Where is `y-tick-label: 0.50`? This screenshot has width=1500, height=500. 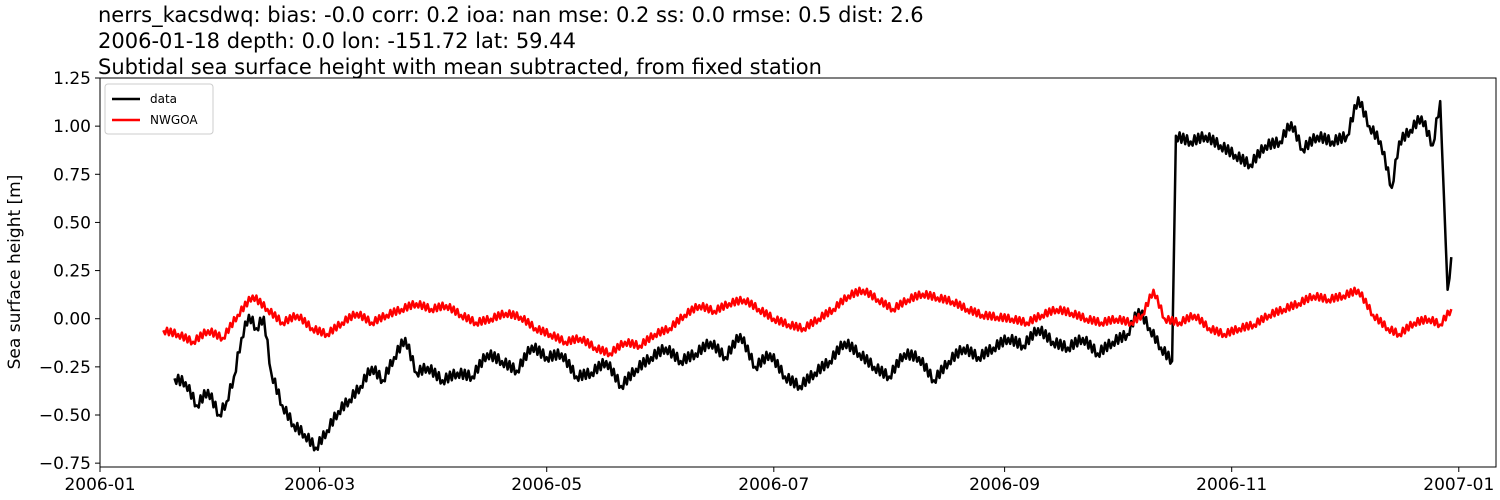 y-tick-label: 0.50 is located at coordinates (72, 223).